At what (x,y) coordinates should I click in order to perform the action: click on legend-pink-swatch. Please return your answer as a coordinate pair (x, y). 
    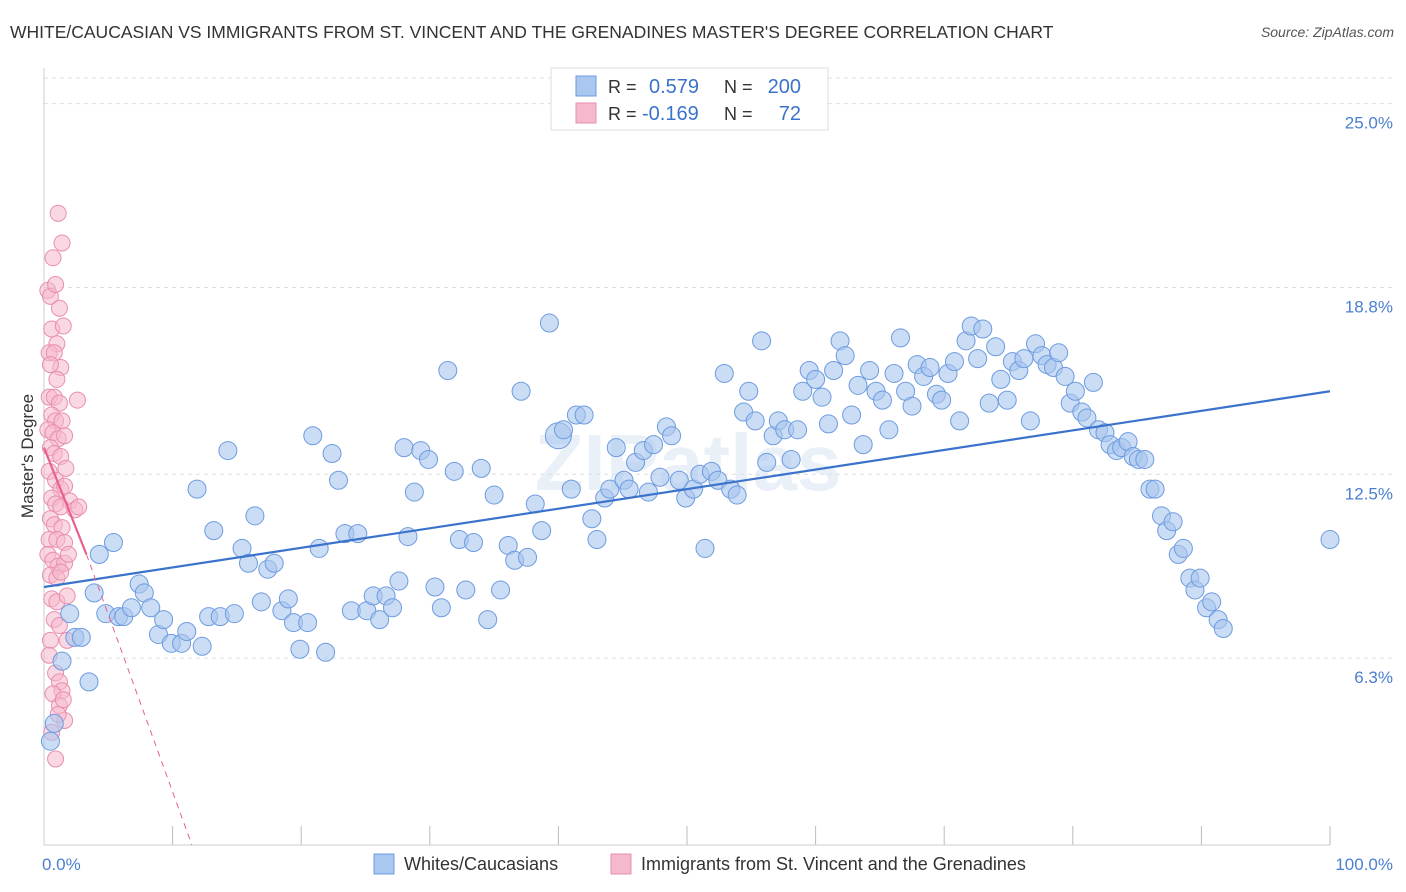
    Looking at the image, I should click on (621, 864).